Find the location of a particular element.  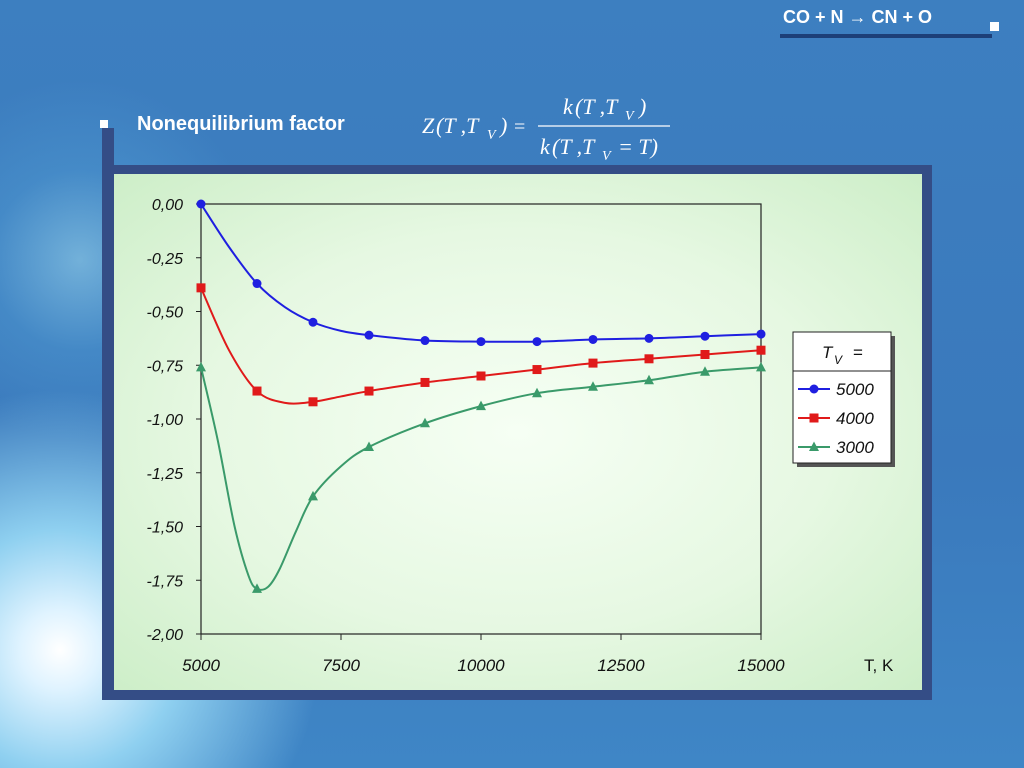

legend-title-eq: = is located at coordinates (858, 352).